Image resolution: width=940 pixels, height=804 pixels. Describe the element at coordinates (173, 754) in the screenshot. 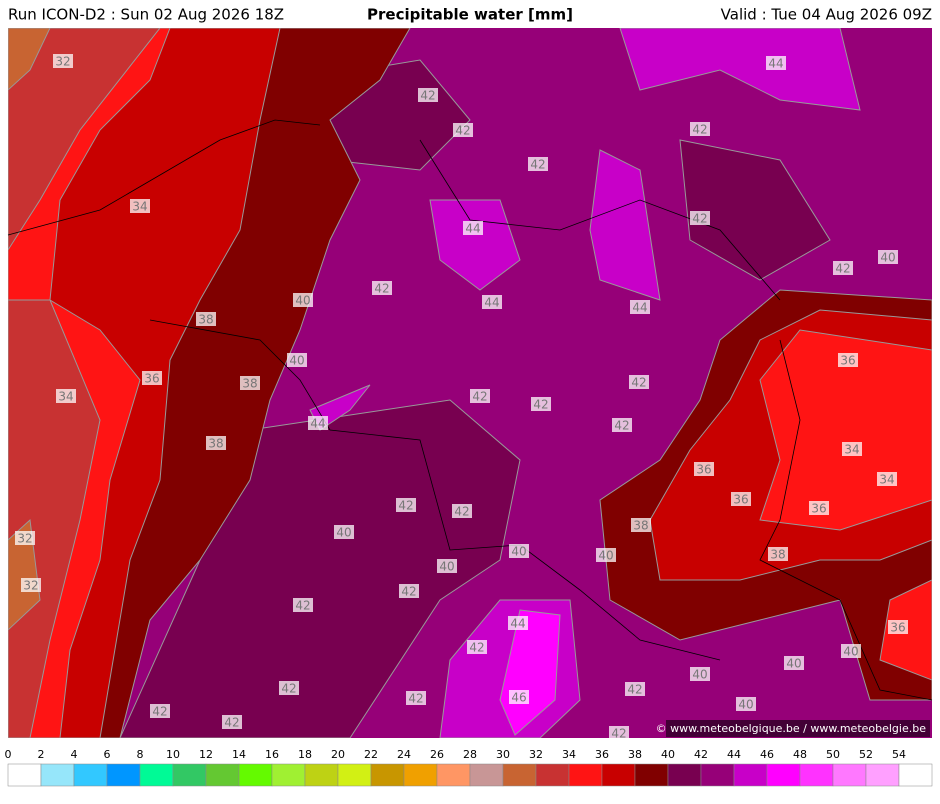

I see `colorbar-tick: 10` at that location.